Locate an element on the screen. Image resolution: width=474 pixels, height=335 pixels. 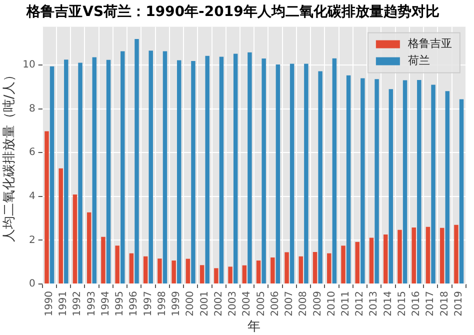
x-tick-label: 1998 is located at coordinates (162, 303).